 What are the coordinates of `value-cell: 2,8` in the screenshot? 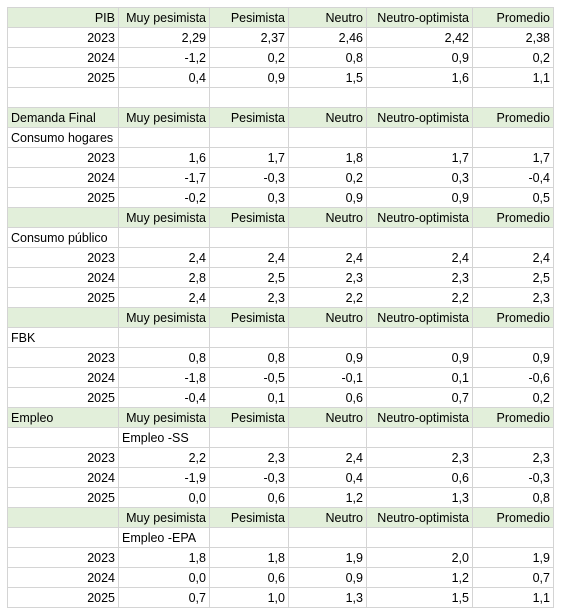 It's located at (164, 277).